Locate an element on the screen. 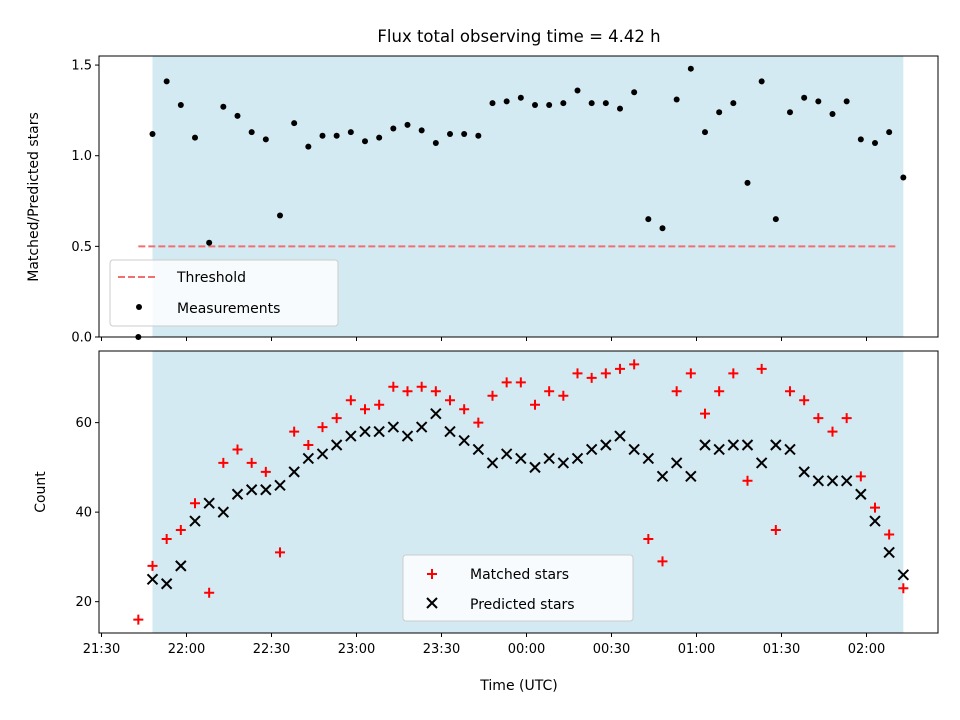 Image resolution: width=960 pixels, height=720 pixels. bottom-legend: Matched stars Predicted stars is located at coordinates (518, 588).